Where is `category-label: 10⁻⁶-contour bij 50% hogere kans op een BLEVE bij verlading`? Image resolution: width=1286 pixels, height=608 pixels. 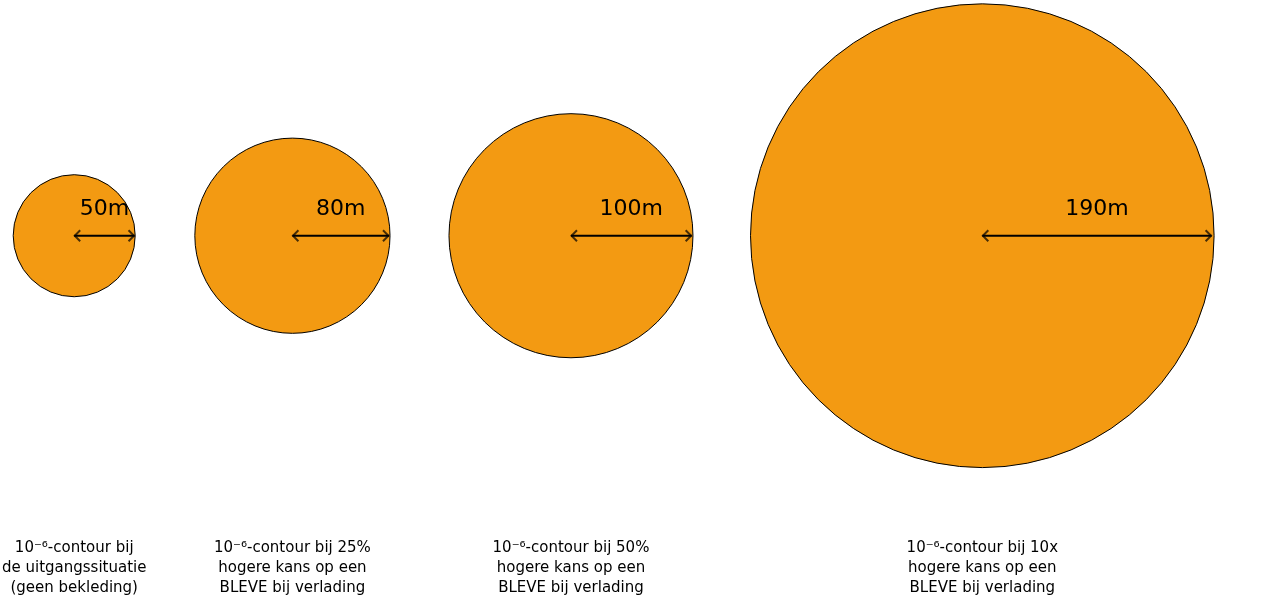
category-label: 10⁻⁶-contour bij 50% hogere kans op een BLEVE bij verlading is located at coordinates (571, 567).